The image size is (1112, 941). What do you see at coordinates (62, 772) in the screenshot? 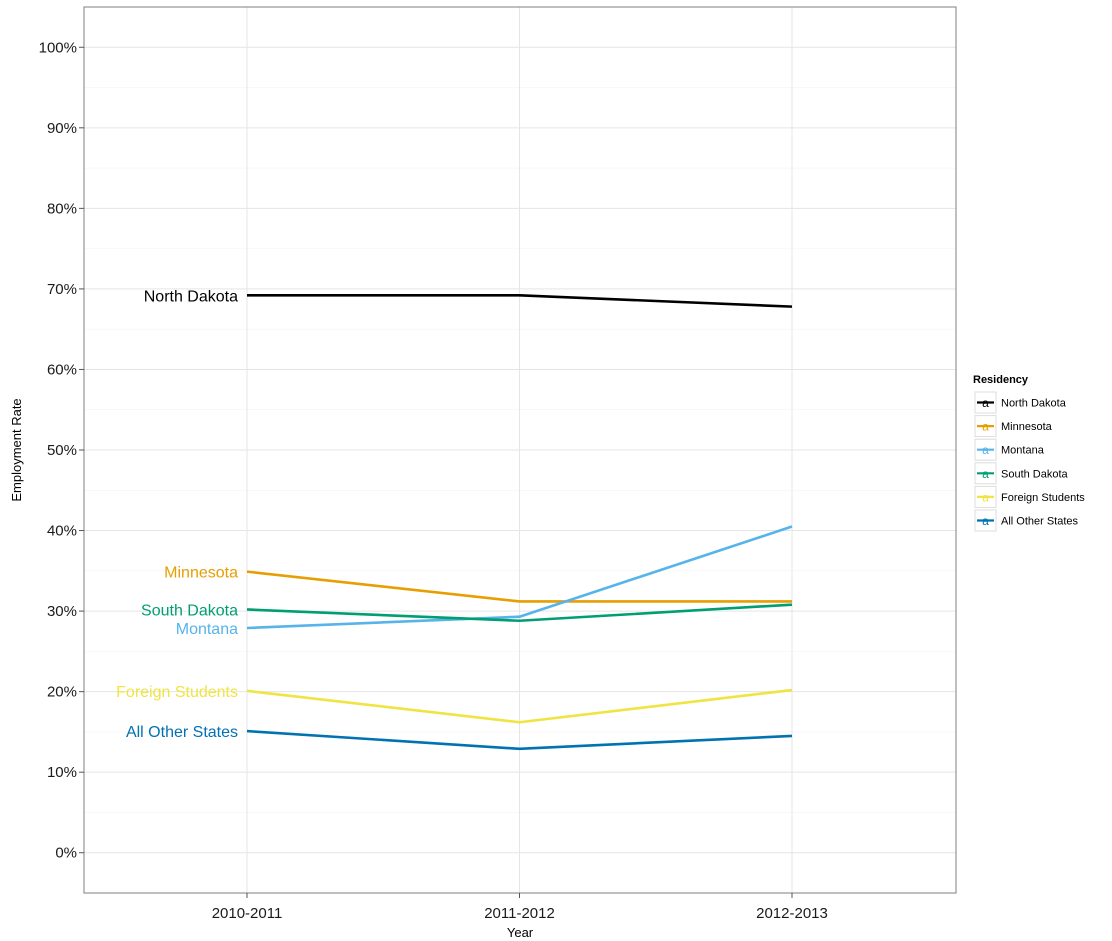
I see `y-tick-label: 10%` at bounding box center [62, 772].